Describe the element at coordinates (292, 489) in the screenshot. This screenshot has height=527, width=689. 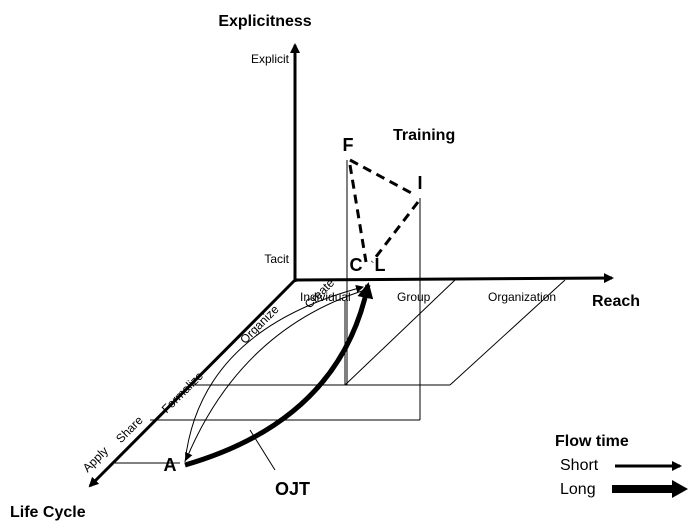
I see `path-label: OJT` at that location.